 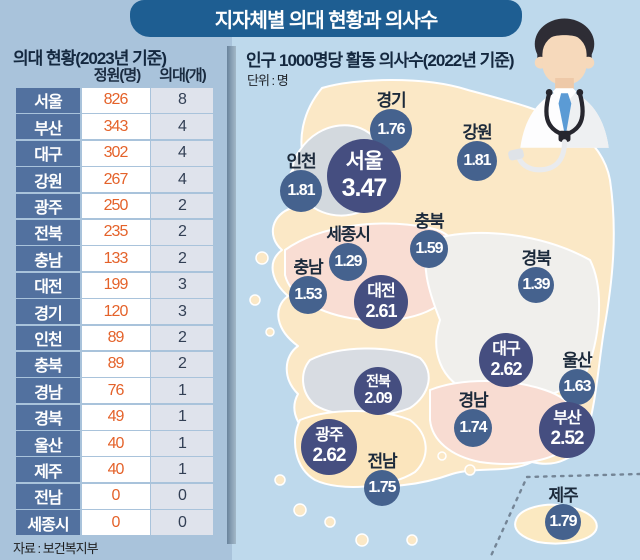 I want to click on bubble-region-name: 전북, so click(x=378, y=381).